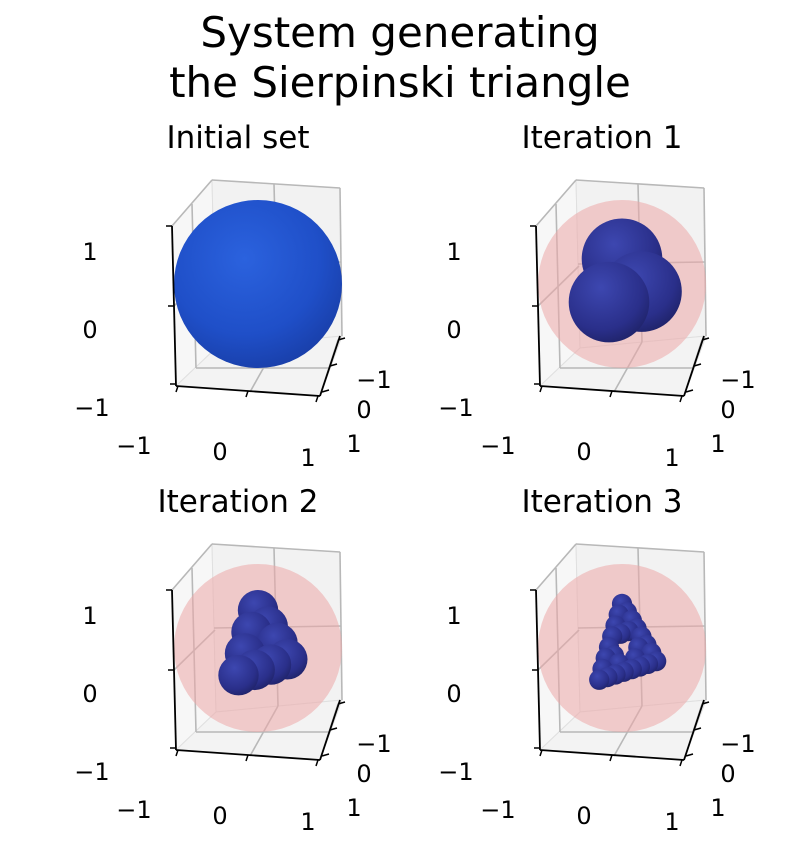 This screenshot has width=800, height=852. Describe the element at coordinates (237, 138) in the screenshot. I see `panel-title: Initial set` at that location.